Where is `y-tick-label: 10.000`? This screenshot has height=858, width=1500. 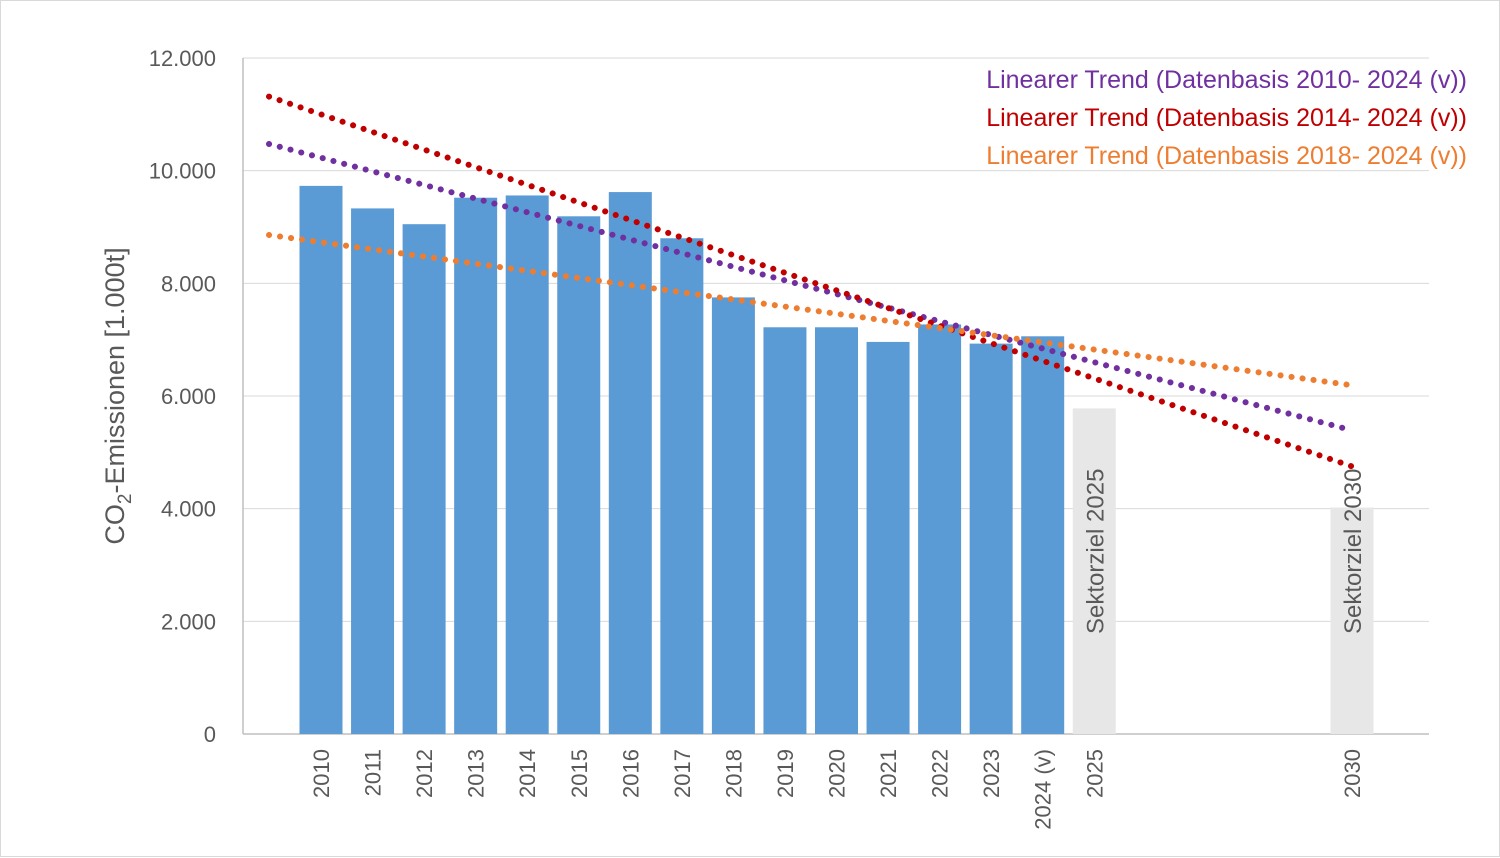 y-tick-label: 10.000 is located at coordinates (182, 171).